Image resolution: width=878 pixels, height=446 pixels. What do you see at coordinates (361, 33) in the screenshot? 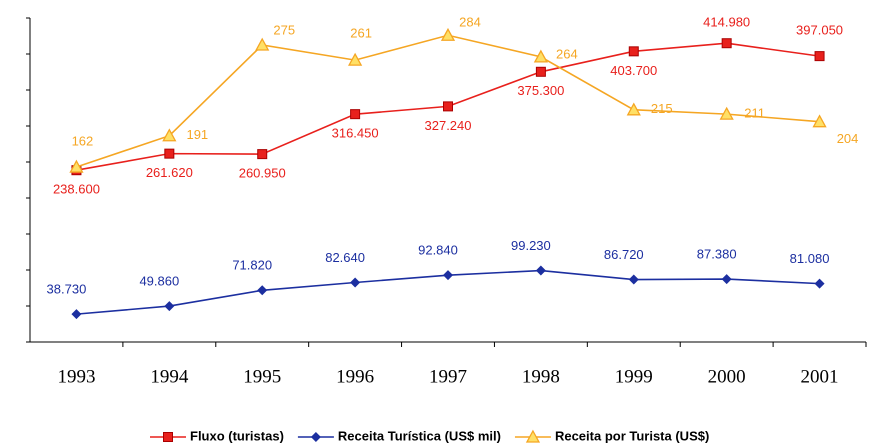
I see `data-label: 261` at bounding box center [361, 33].